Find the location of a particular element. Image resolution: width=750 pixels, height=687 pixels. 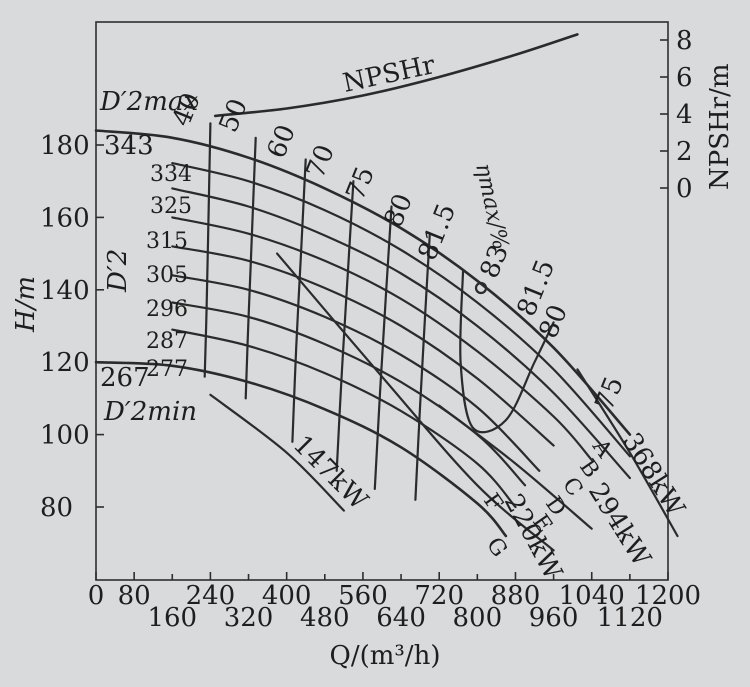

x-tick-label-row2: 320 is located at coordinates (249, 618).